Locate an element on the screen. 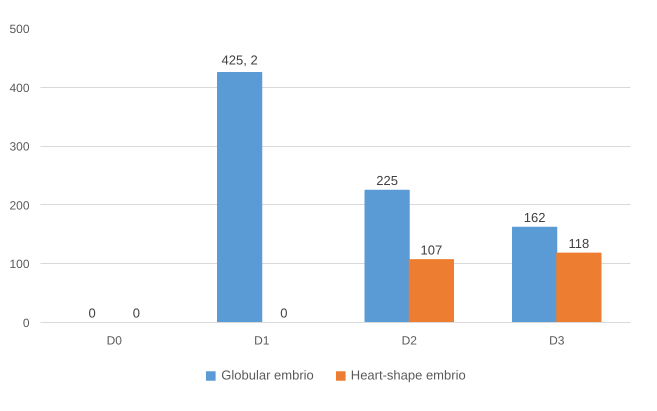 The image size is (657, 411). x-tick-label: D2 is located at coordinates (410, 341).